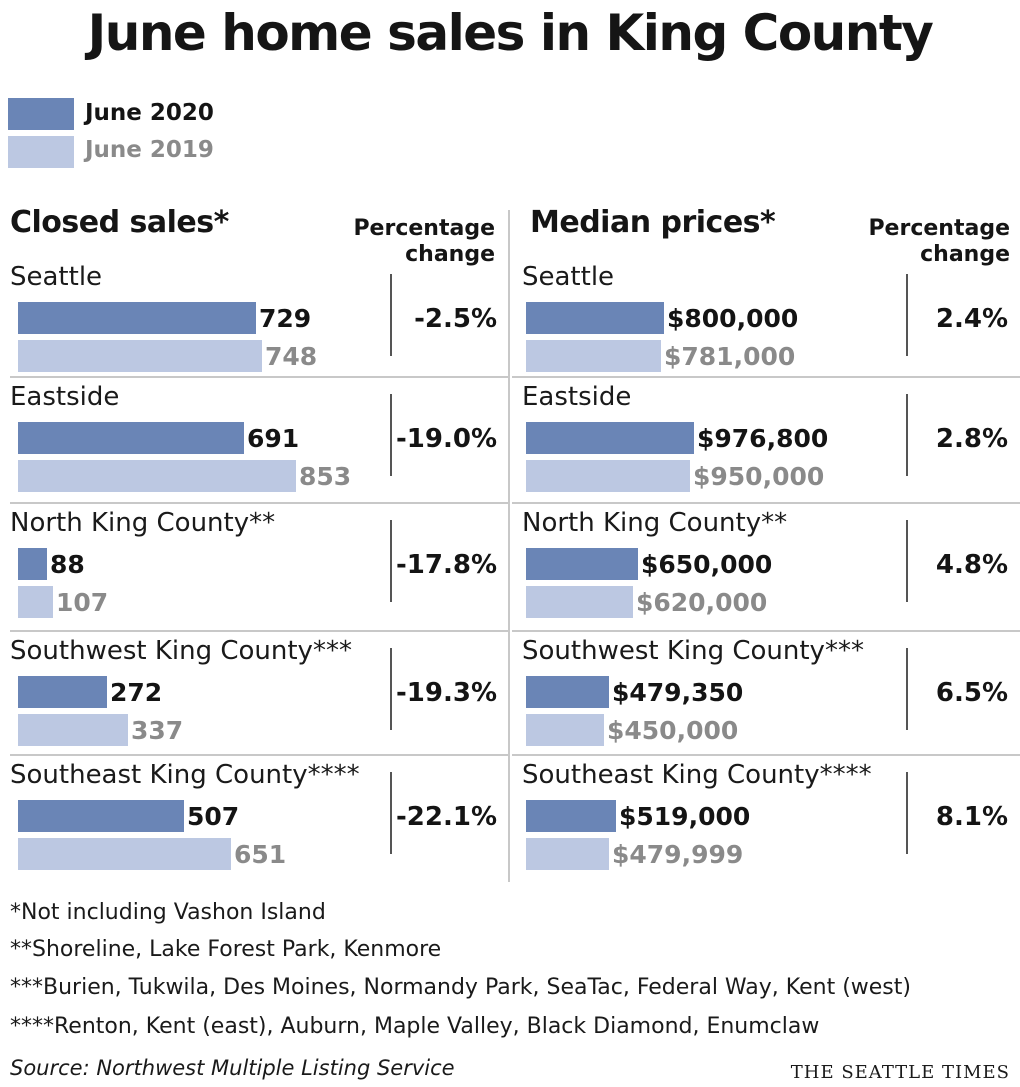  Describe the element at coordinates (446, 817) in the screenshot. I see `sales-percentage-change: -22.1%` at that location.